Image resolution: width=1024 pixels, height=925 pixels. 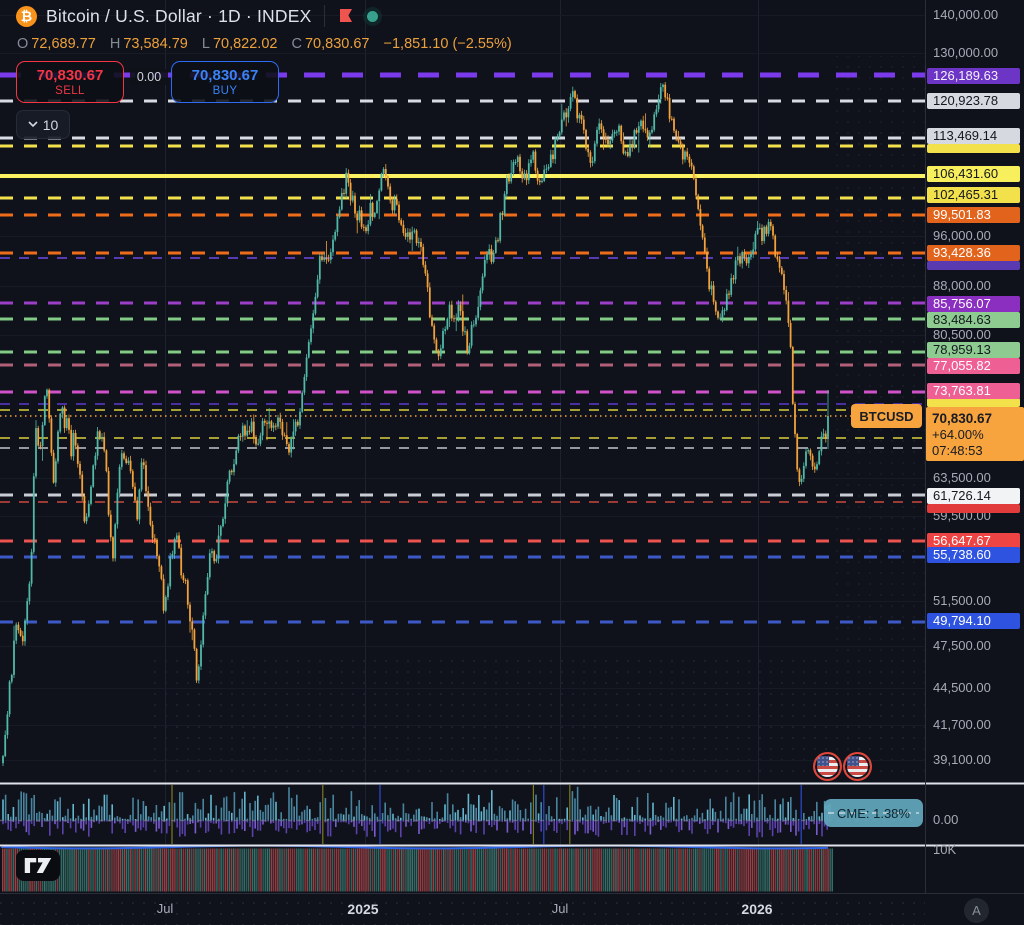 I want to click on price-axis-tick: 0.00, so click(x=946, y=819).